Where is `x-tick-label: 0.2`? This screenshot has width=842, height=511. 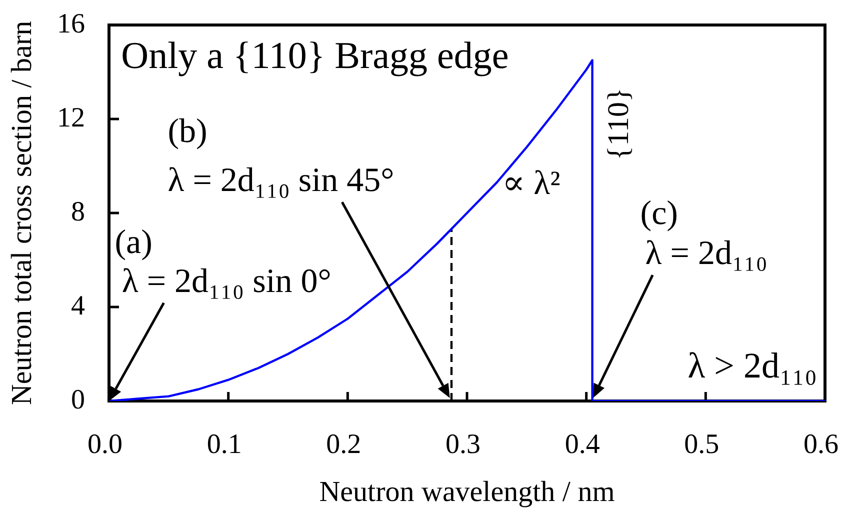
x-tick-label: 0.2 is located at coordinates (344, 444).